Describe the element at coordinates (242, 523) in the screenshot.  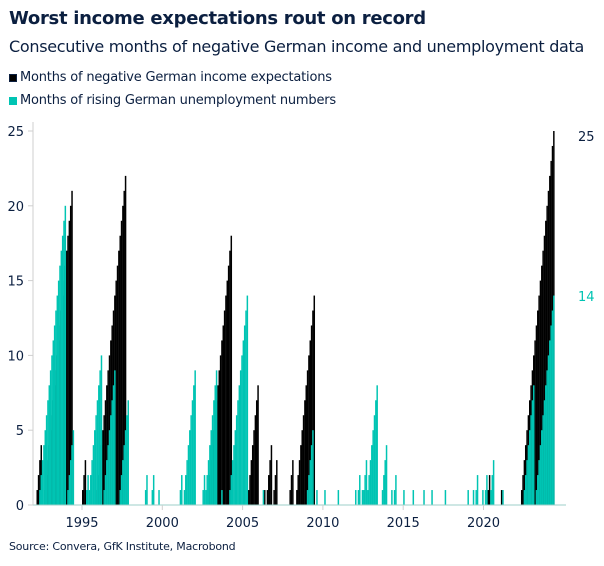
I see `x-tick-label: 2005` at that location.